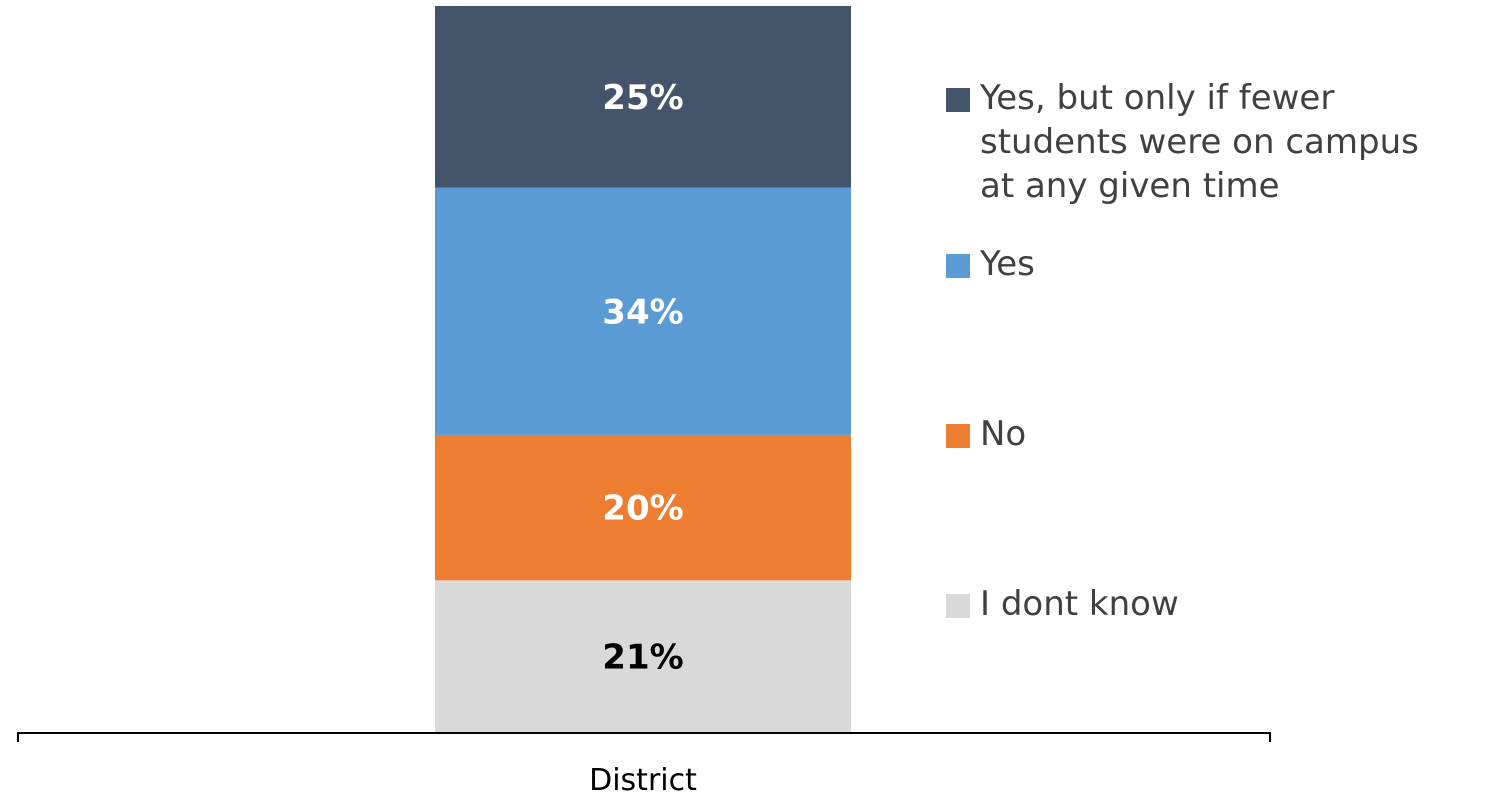 The image size is (1488, 793). I want to click on x-axis: District, so click(644, 762).